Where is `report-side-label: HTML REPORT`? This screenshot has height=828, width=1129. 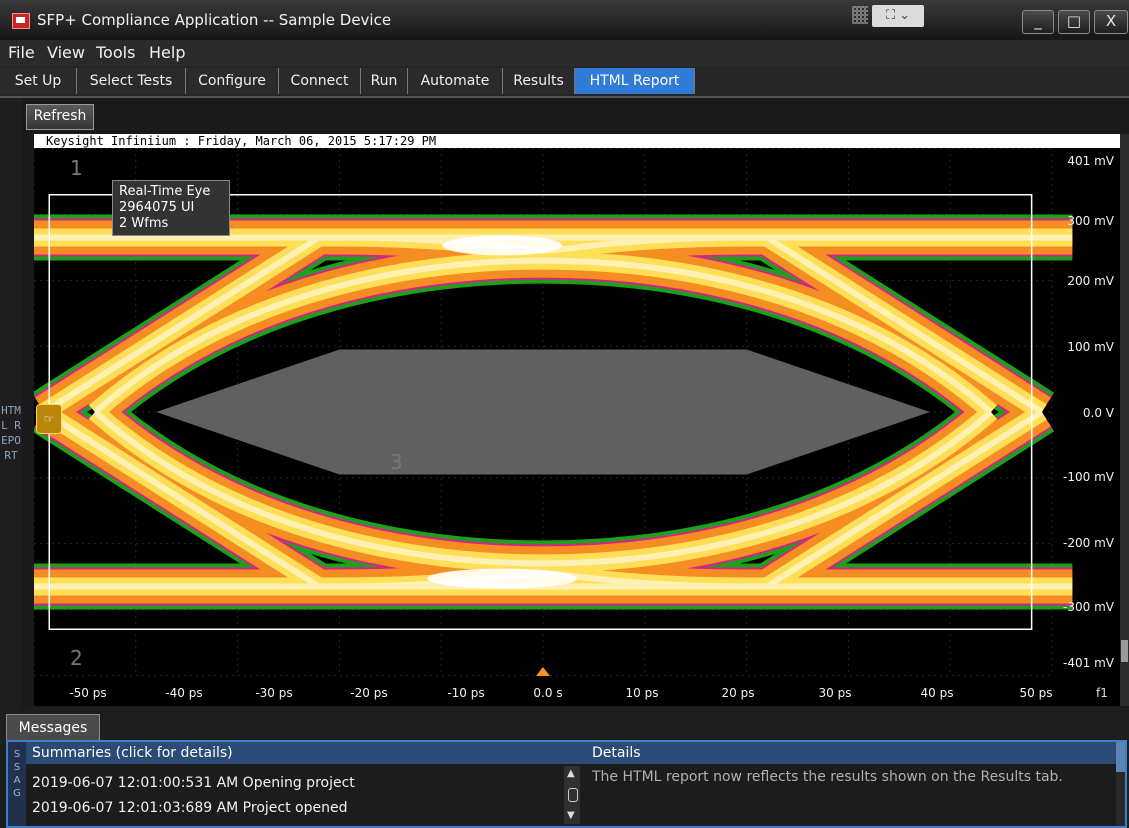 report-side-label: HTML REPORT is located at coordinates (11, 433).